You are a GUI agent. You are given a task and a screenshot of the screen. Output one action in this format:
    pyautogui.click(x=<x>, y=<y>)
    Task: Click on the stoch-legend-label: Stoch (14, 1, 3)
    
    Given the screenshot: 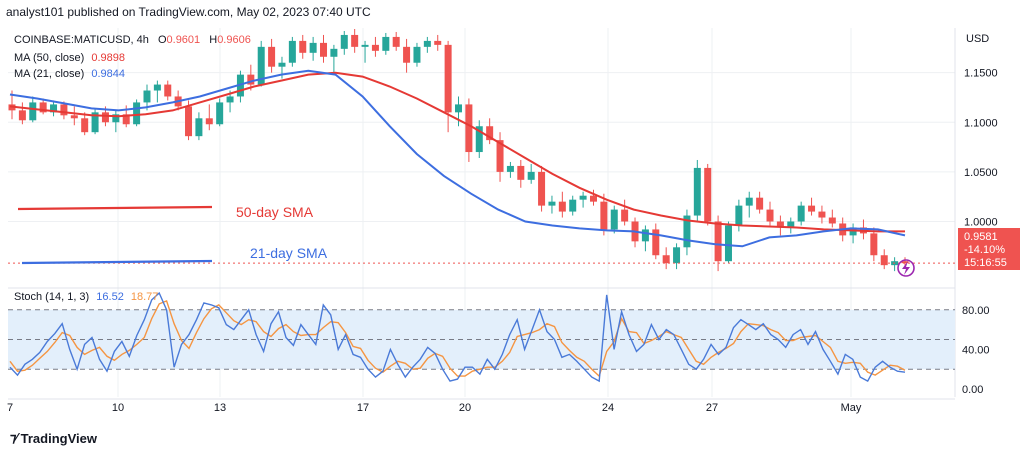 What is the action you would take?
    pyautogui.click(x=52, y=297)
    